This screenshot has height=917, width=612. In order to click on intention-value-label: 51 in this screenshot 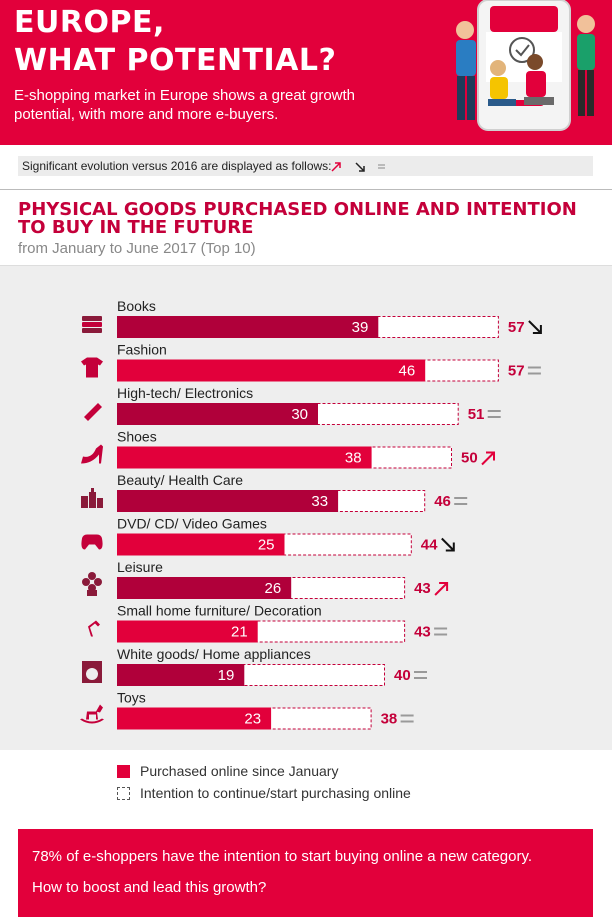, I will do `click(476, 414)`.